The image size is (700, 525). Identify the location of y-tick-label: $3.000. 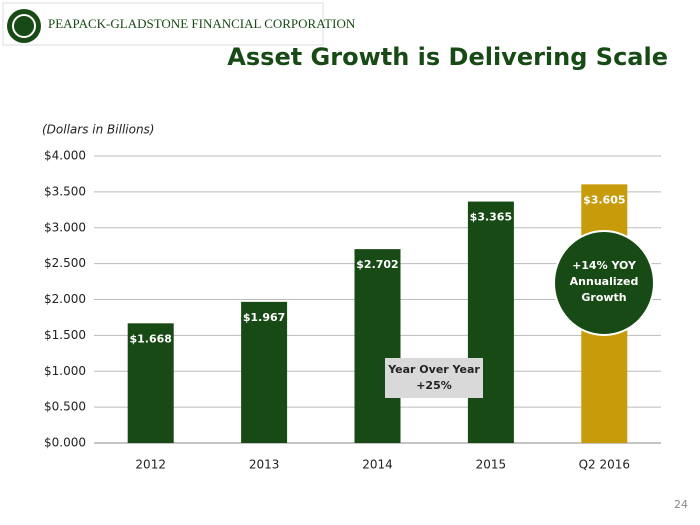
(65, 227).